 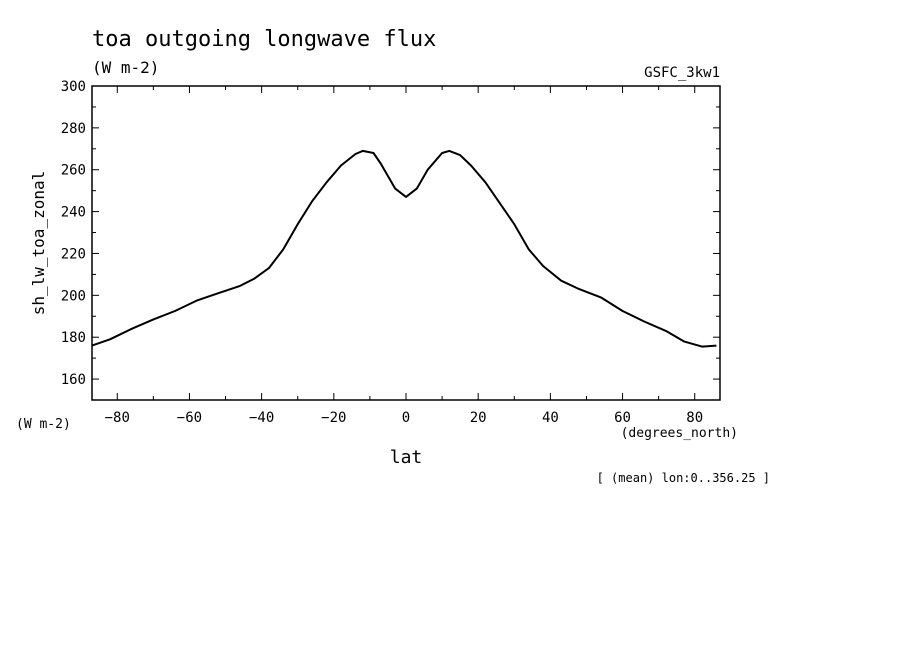 I want to click on x-tick-label: 20, so click(x=478, y=418).